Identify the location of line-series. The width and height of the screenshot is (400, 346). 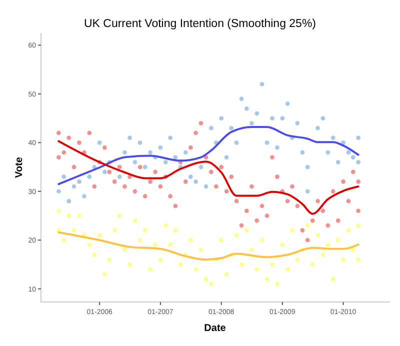
(209, 156).